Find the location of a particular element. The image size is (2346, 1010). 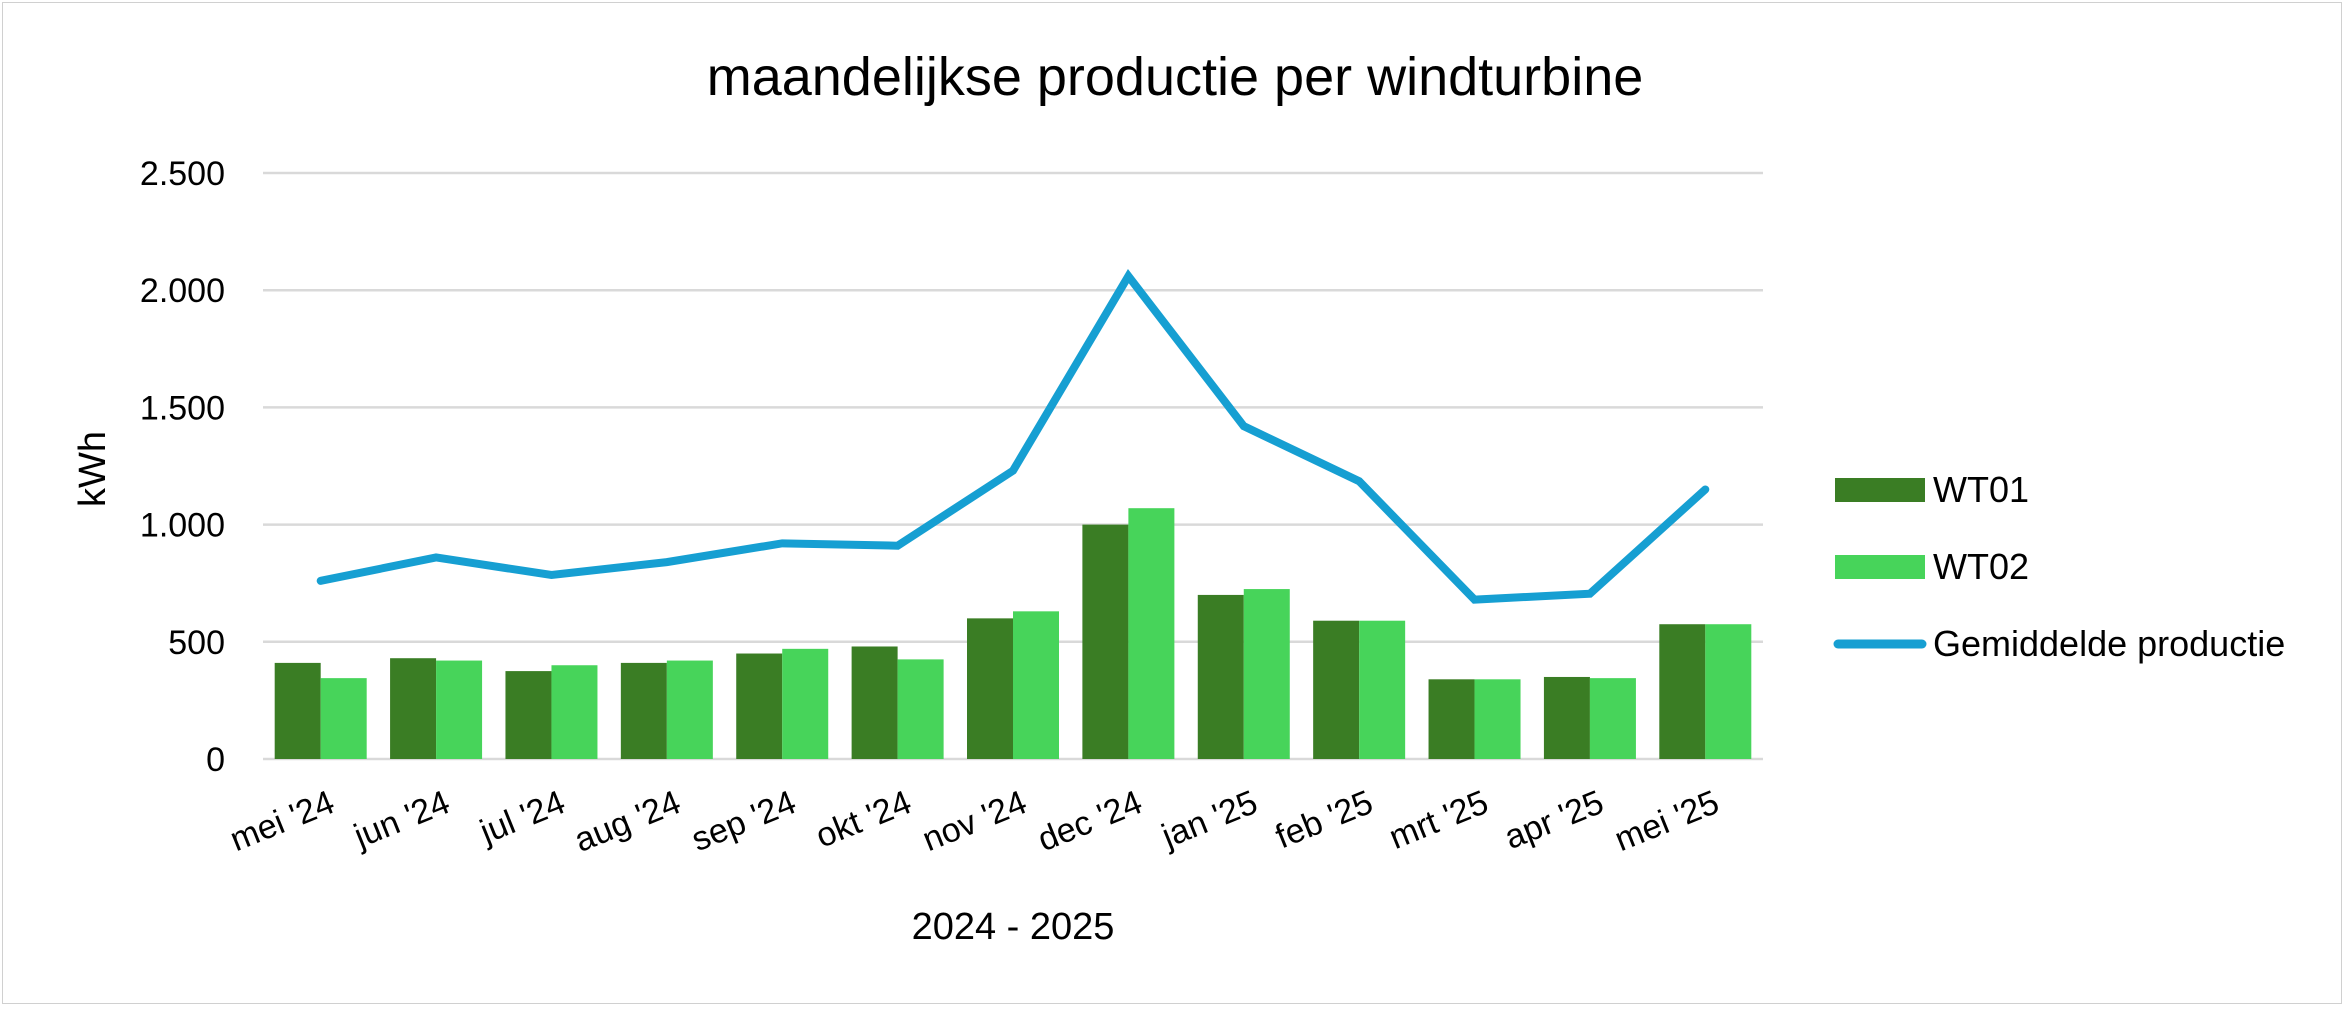

x-tick-label: okt '24 is located at coordinates (863, 819).